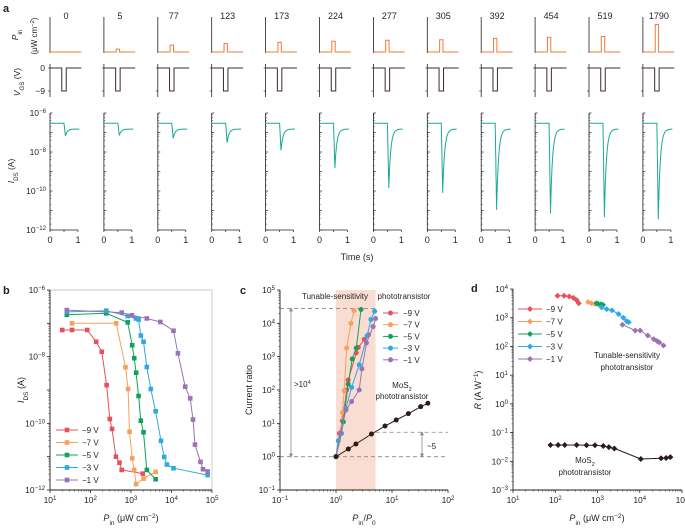 This screenshot has height=529, width=685. What do you see at coordinates (40, 488) in the screenshot?
I see `y-tick-label-part: −12` at bounding box center [40, 488].